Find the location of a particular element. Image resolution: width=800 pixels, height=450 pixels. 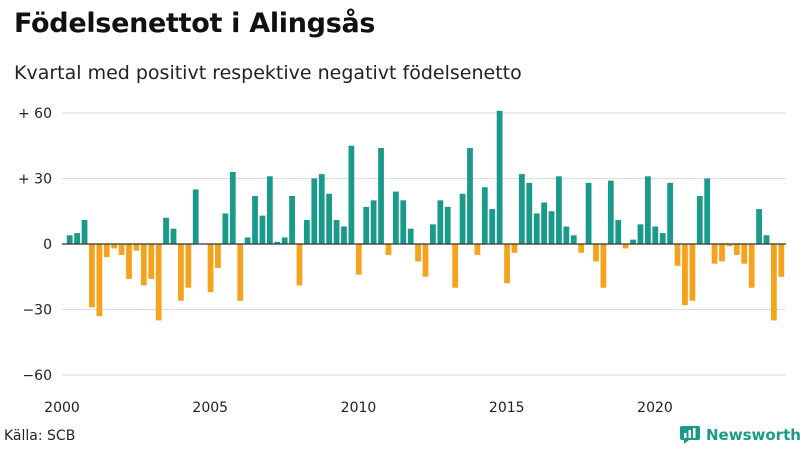

y-tick-label: 0 is located at coordinates (47, 245).